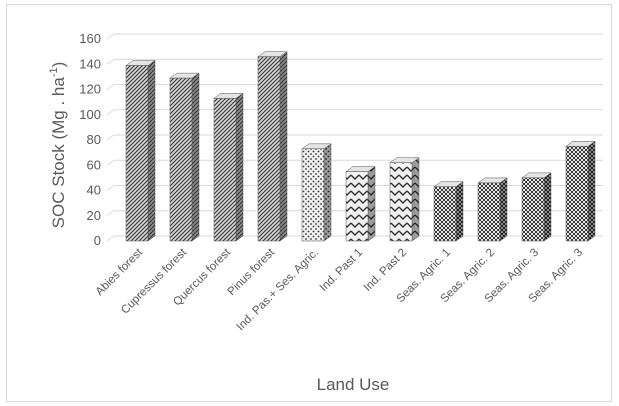  What do you see at coordinates (278, 290) in the screenshot?
I see `x-tick-label: Ind. Pas.+ Ses. Agric.` at bounding box center [278, 290].